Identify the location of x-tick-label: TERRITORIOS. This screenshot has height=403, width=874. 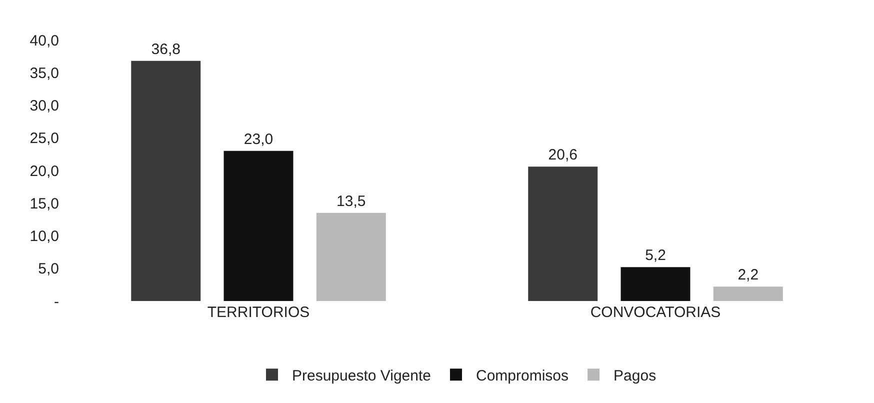
(258, 312).